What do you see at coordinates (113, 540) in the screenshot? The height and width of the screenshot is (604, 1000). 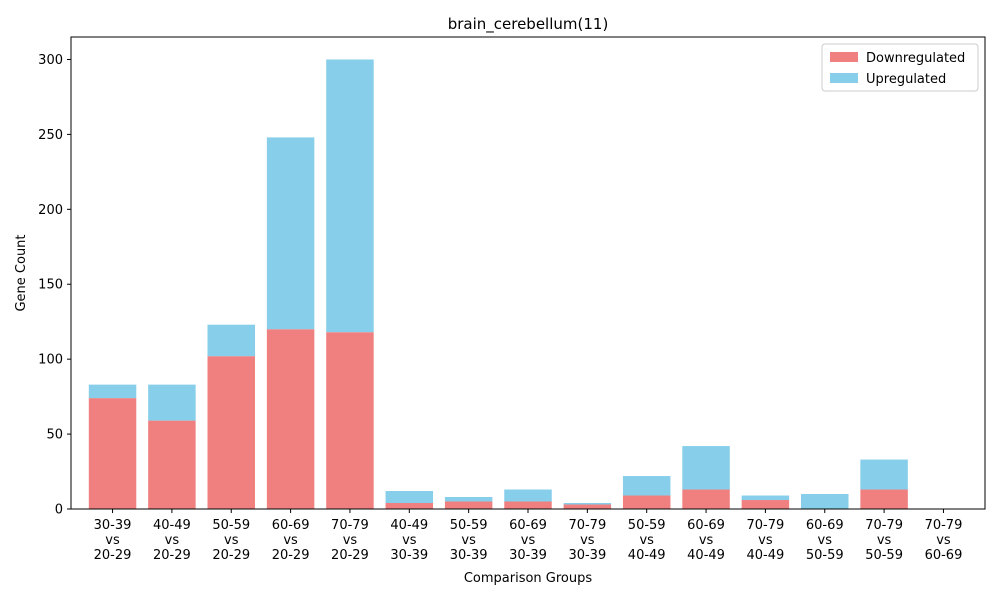 I see `x-tick-label: 30-39 vs 20-29` at bounding box center [113, 540].